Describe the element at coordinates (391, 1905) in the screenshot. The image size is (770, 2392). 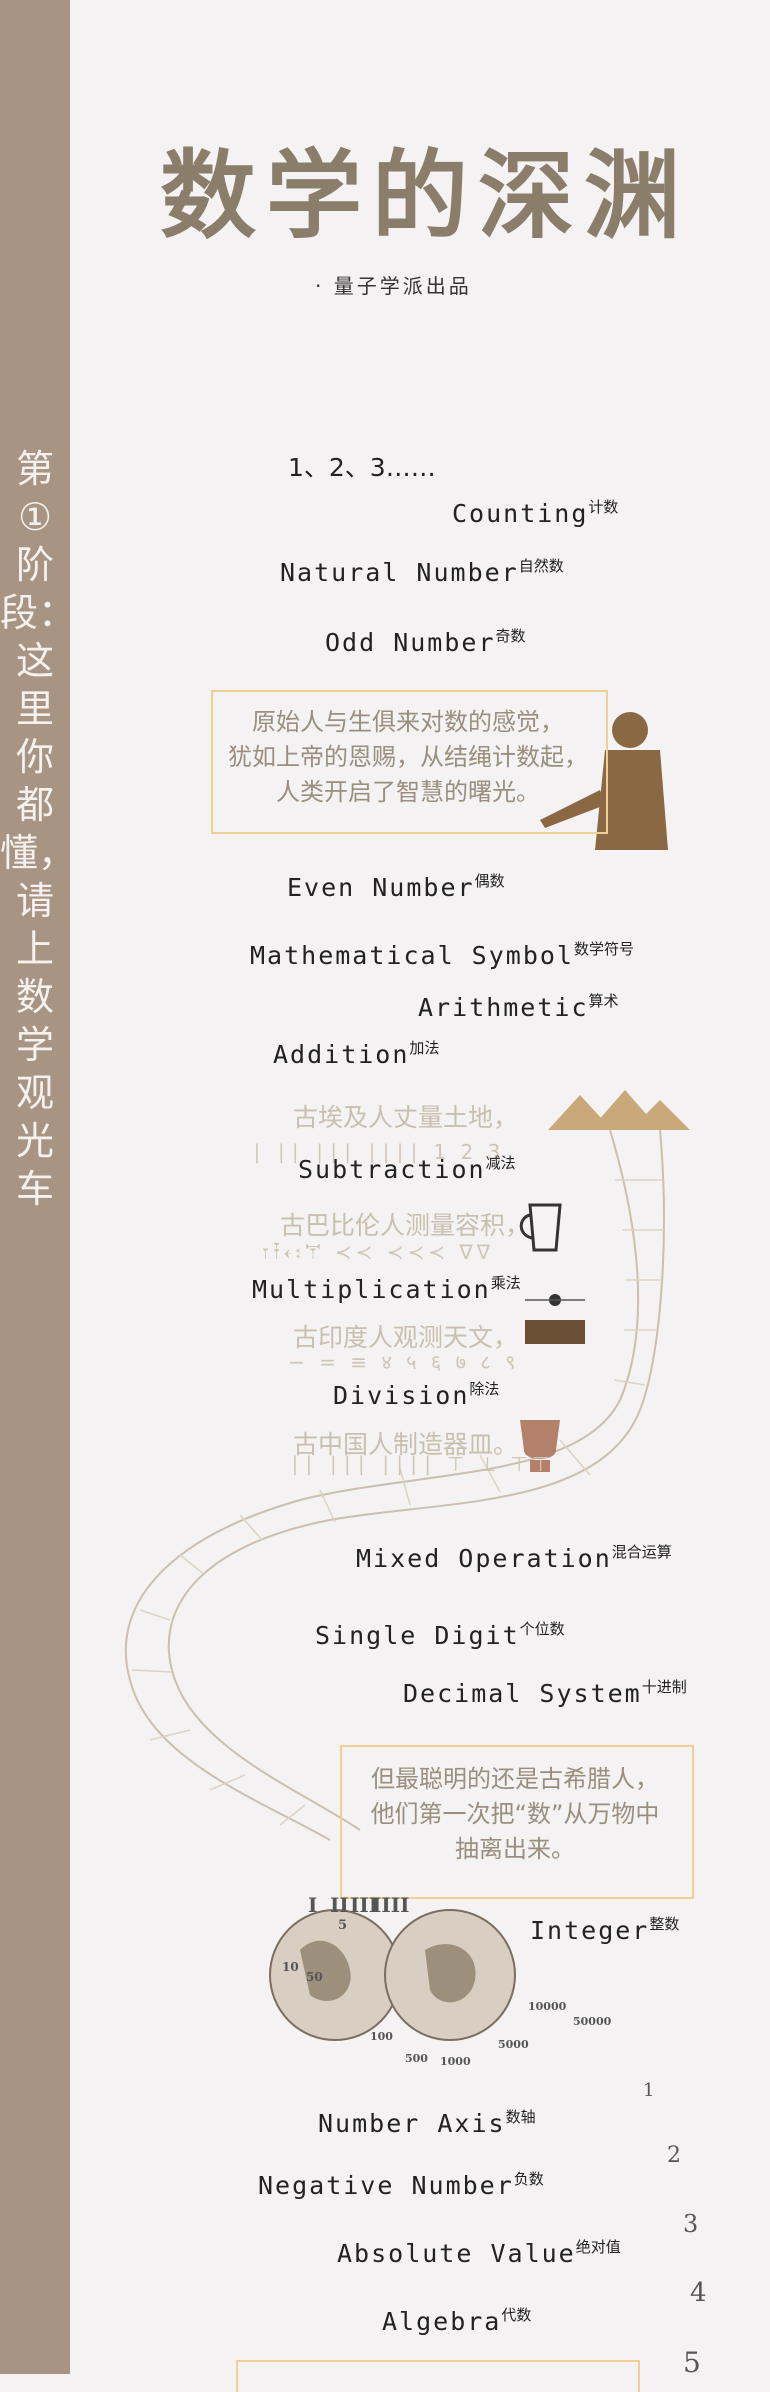
I see `numeral-label: IIII` at that location.